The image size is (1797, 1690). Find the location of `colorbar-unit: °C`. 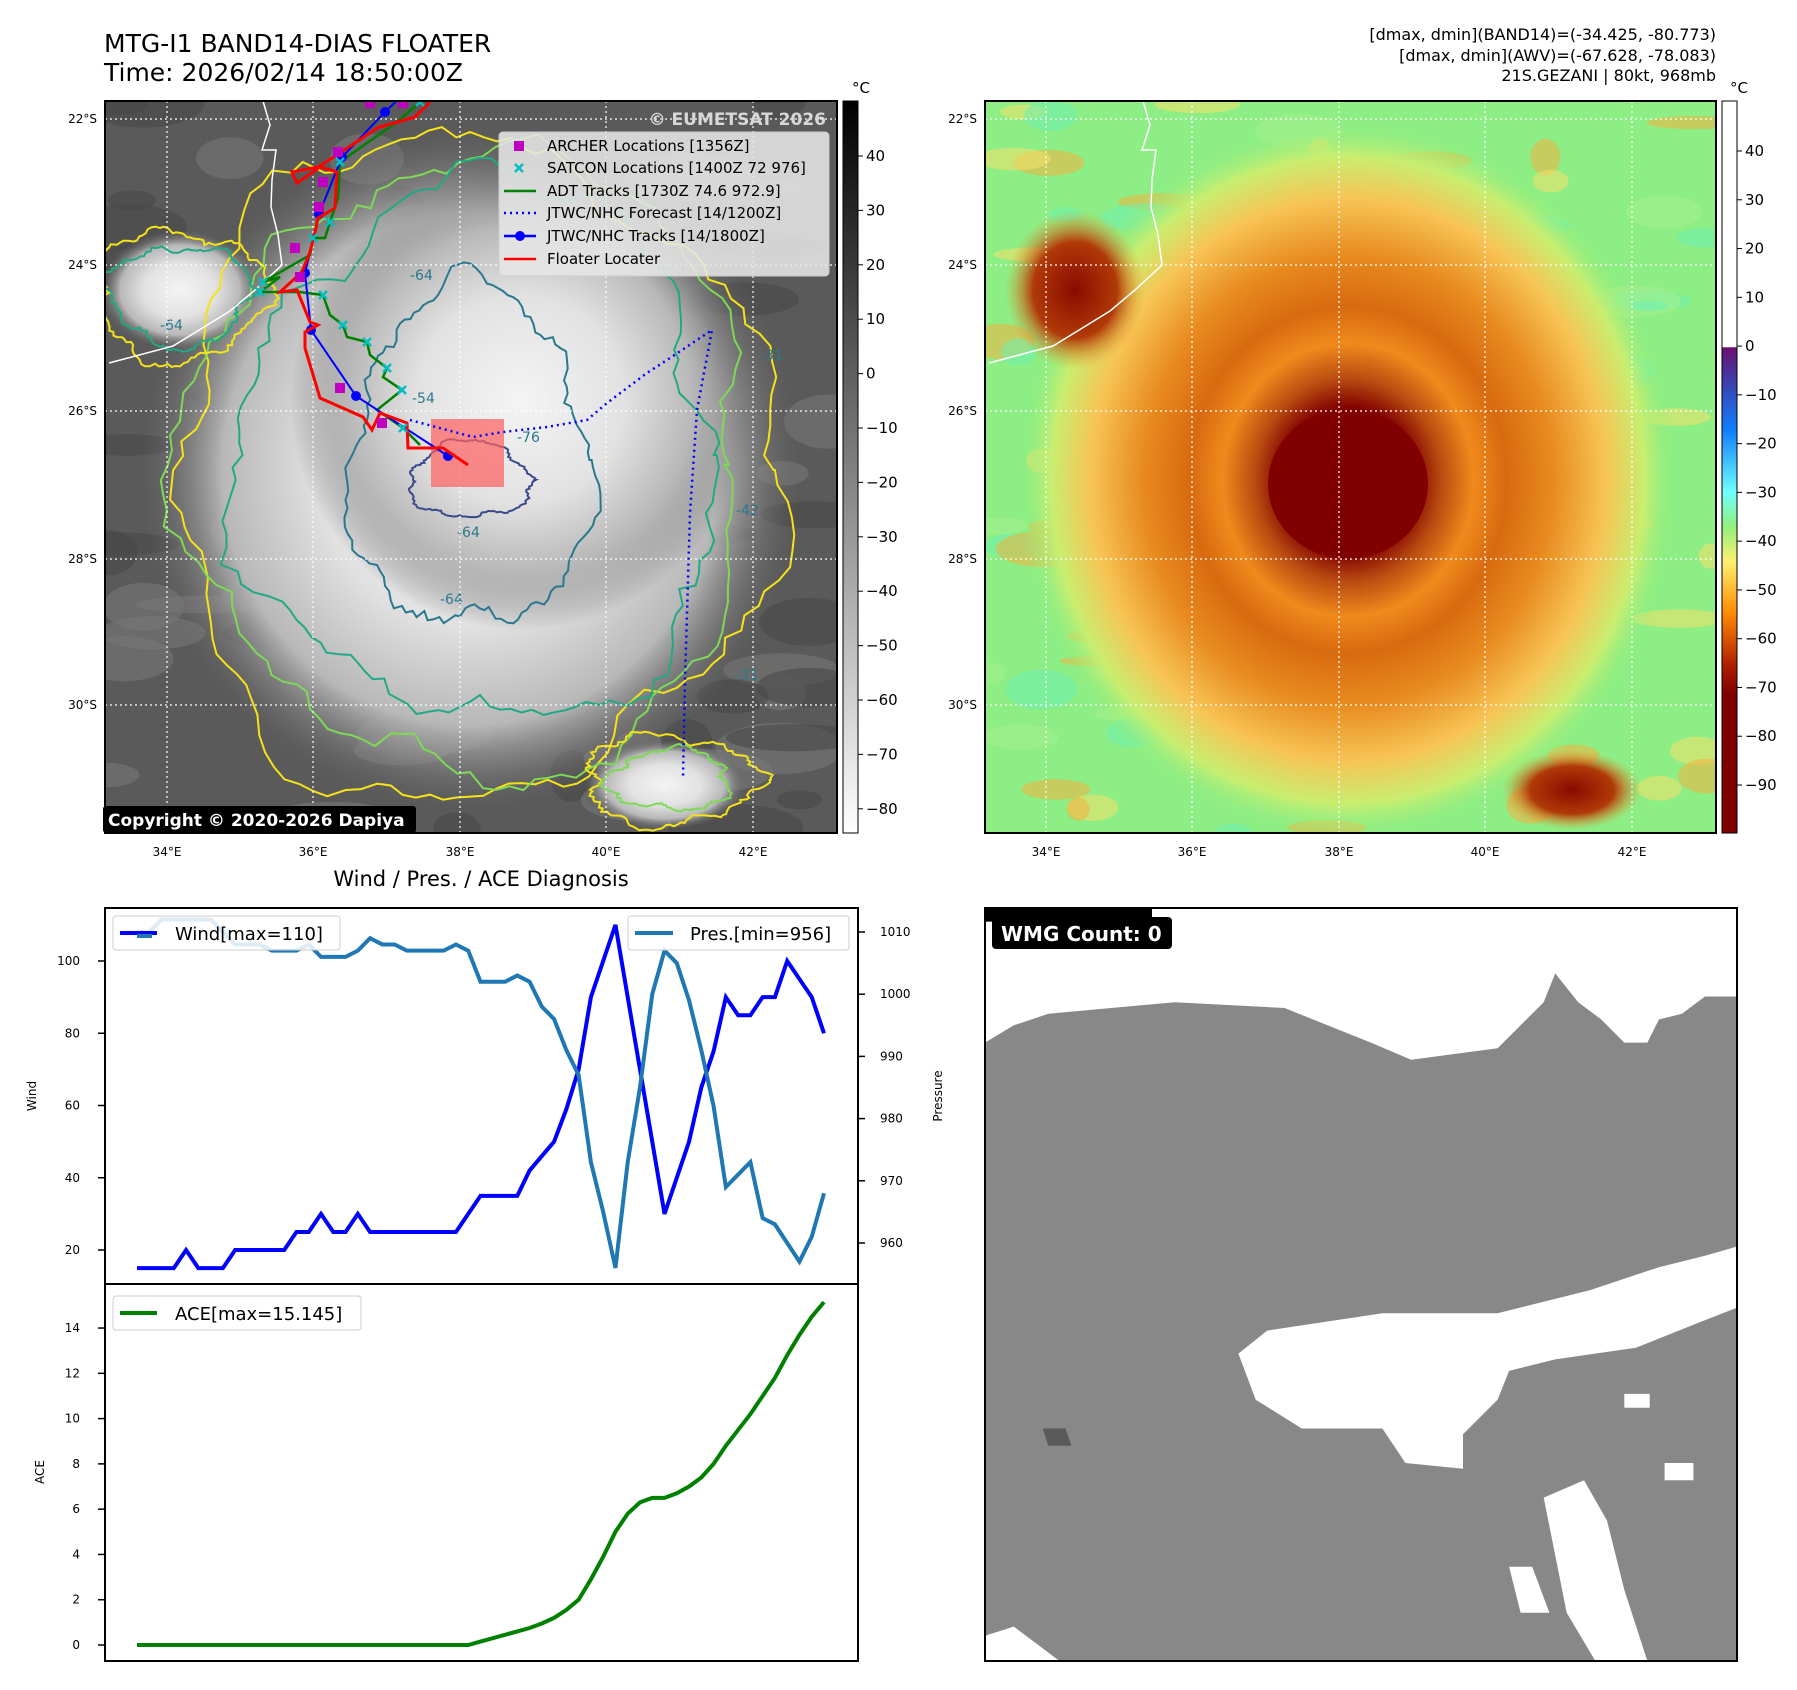

colorbar-unit: °C is located at coordinates (861, 88).